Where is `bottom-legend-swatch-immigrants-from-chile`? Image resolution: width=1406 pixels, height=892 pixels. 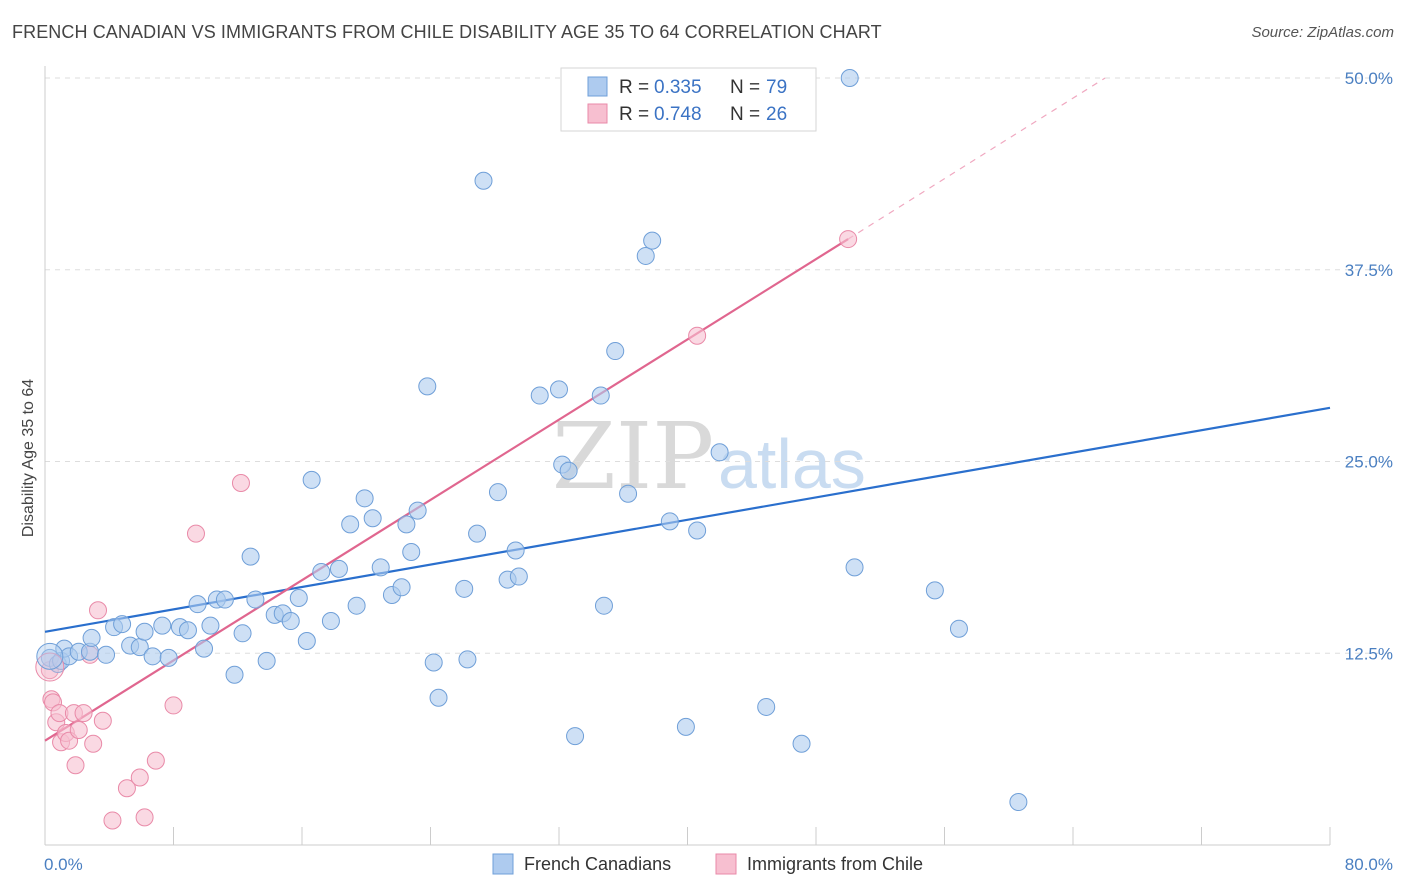
bottom-legend-swatch-immigrants-from-chile is located at coordinates (726, 864).